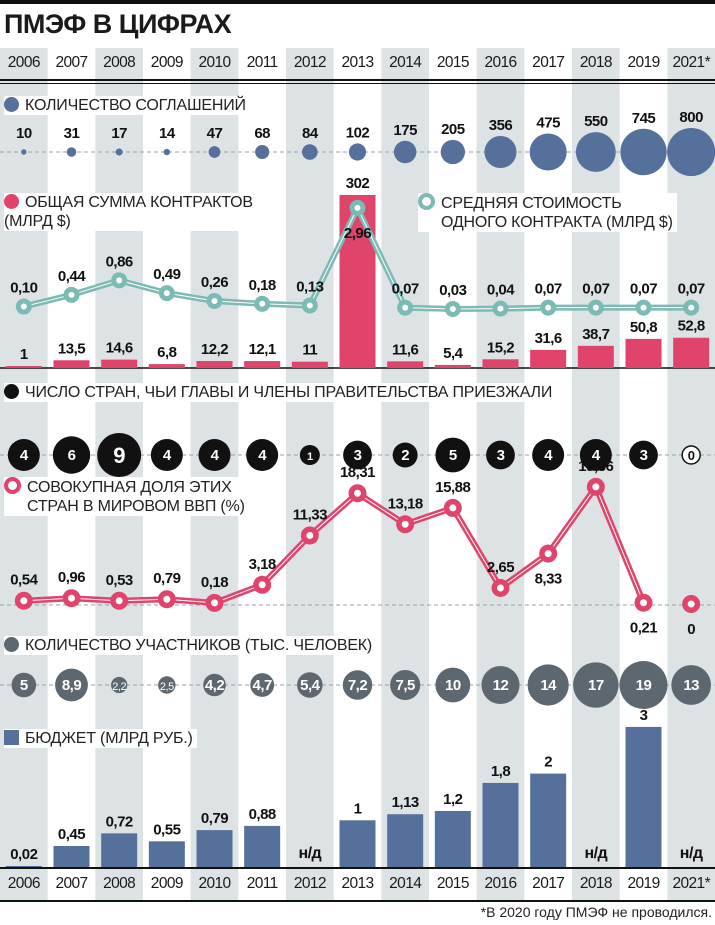 This screenshot has width=715, height=925. What do you see at coordinates (501, 883) in the screenshot?
I see `year-label: 2016` at bounding box center [501, 883].